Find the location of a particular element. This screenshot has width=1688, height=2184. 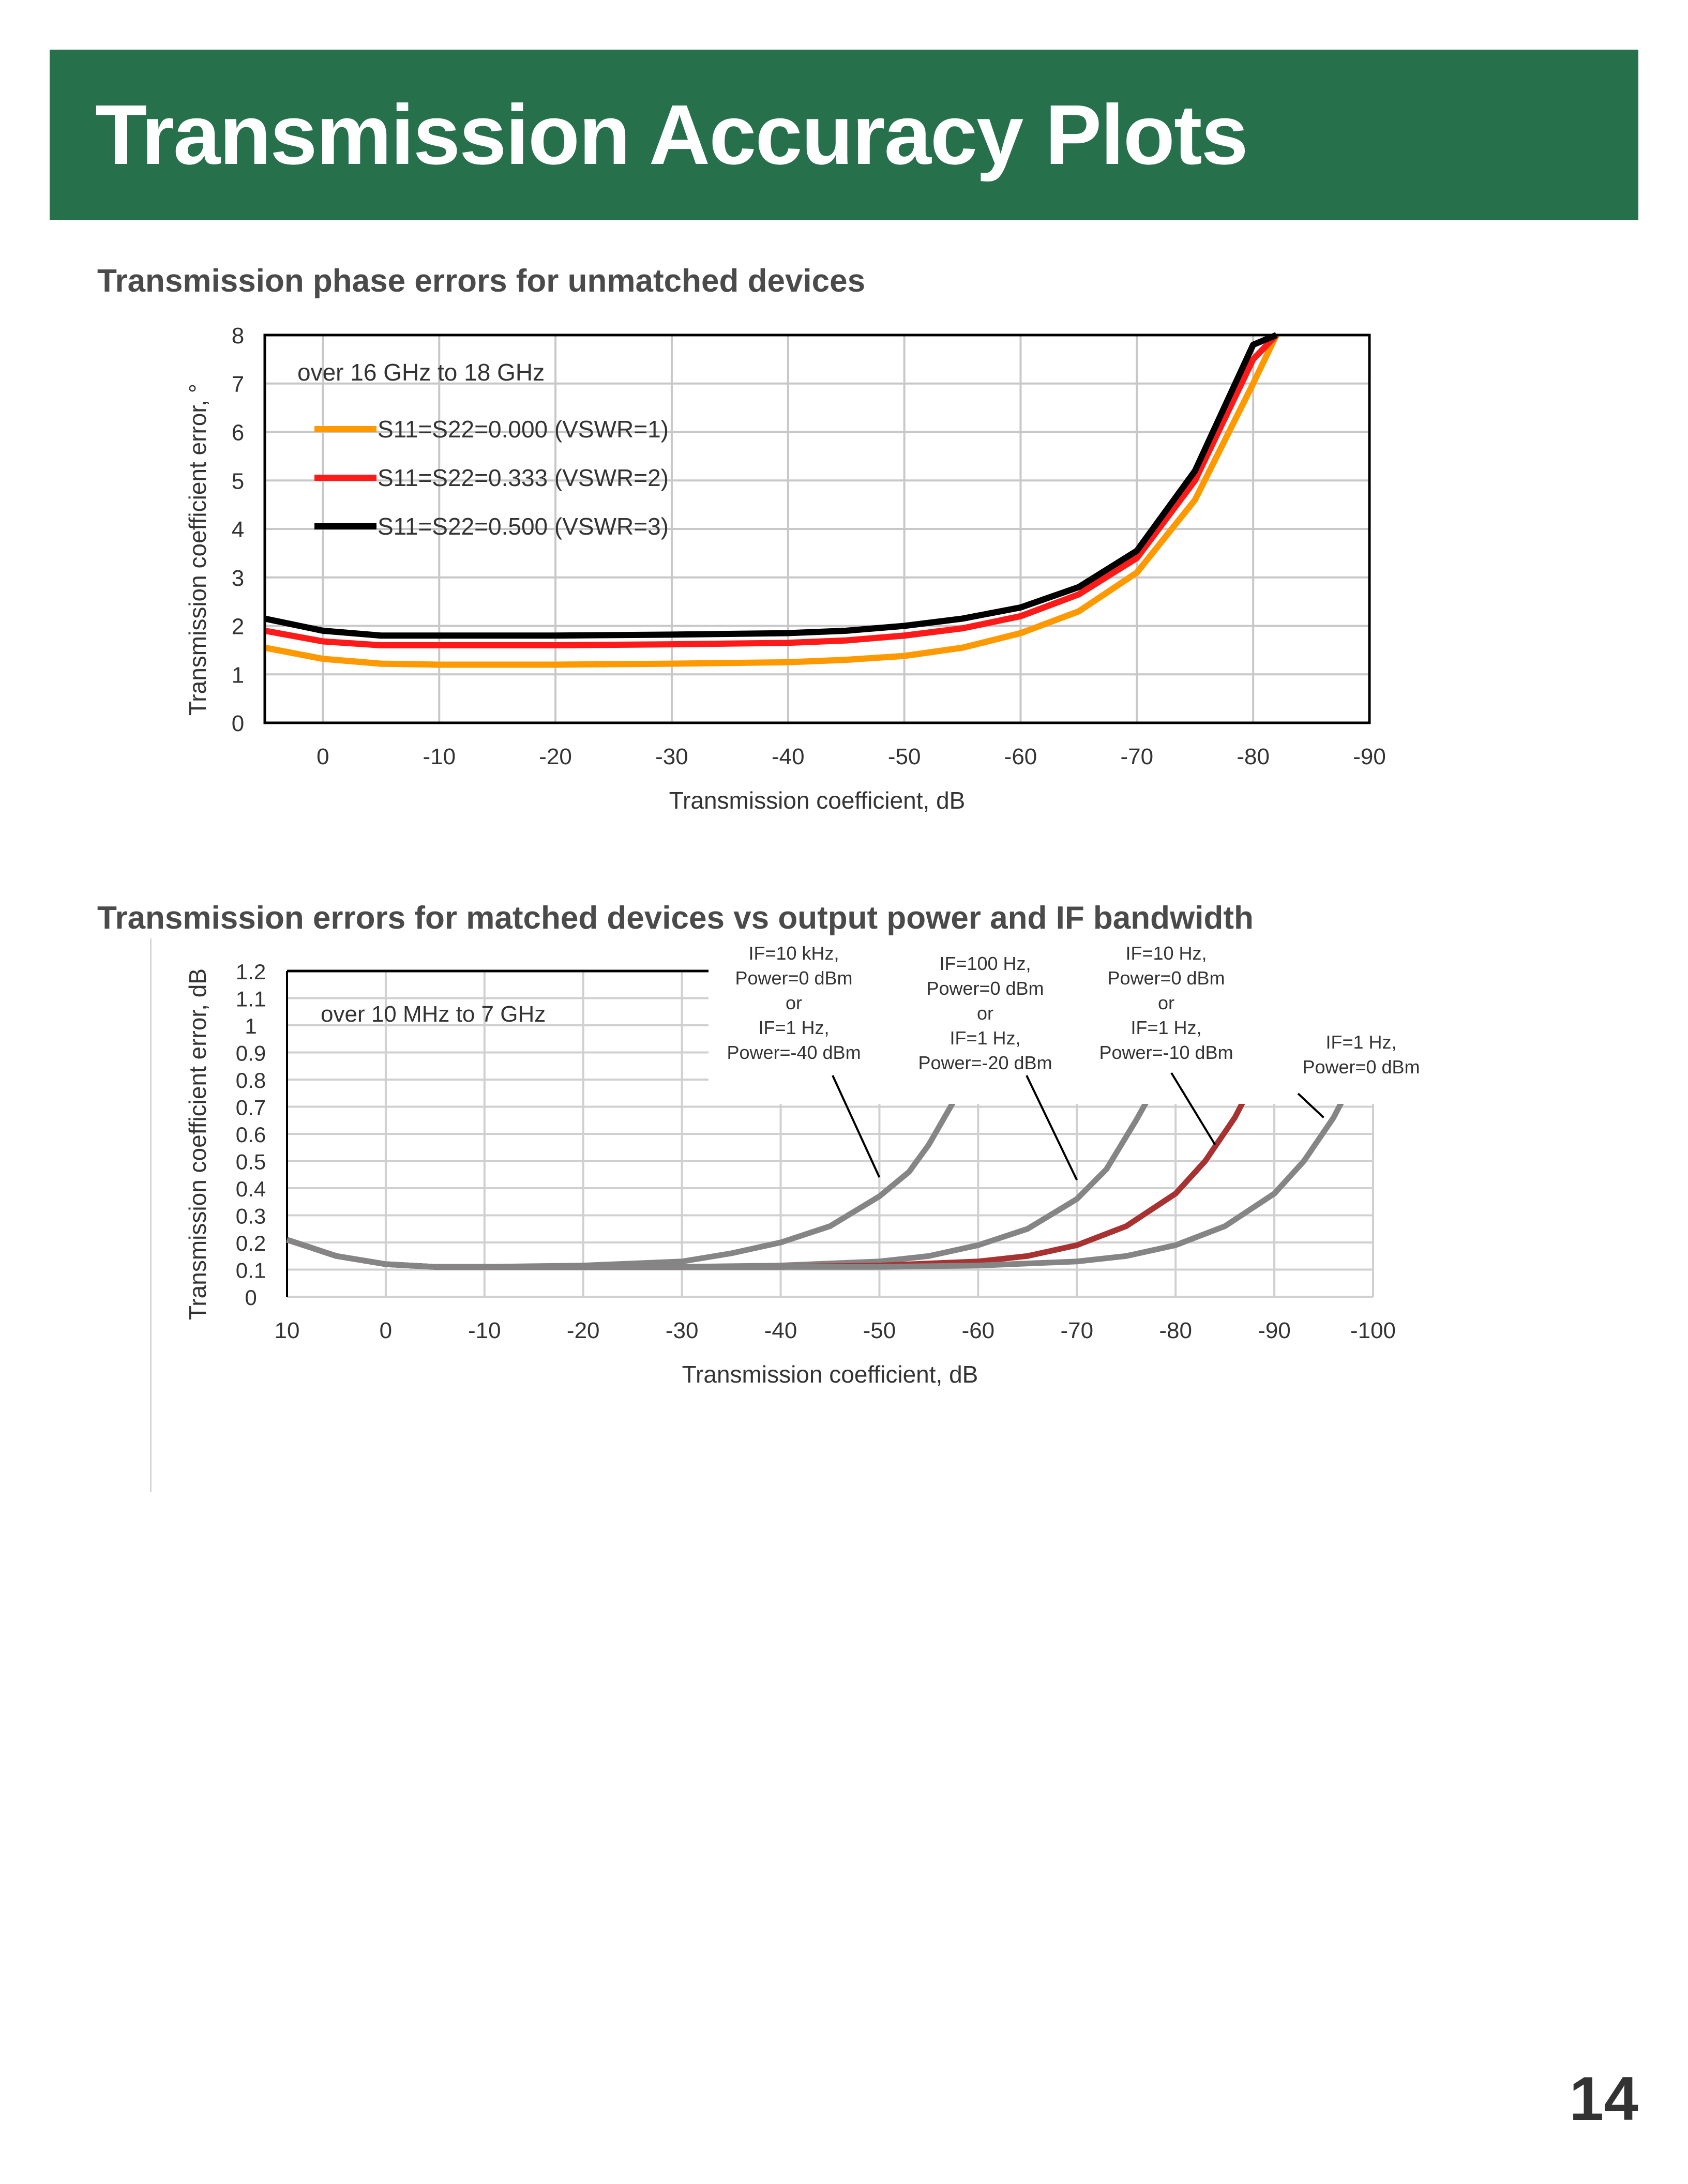

header-bar: Transmission Accuracy Plots is located at coordinates (844, 135).